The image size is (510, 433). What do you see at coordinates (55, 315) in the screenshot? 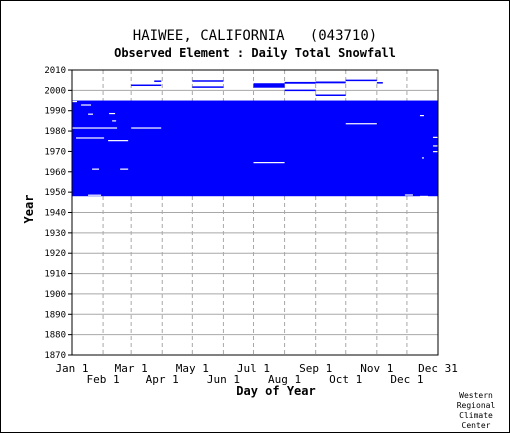
I see `y-tick-label: 1890` at bounding box center [55, 315].